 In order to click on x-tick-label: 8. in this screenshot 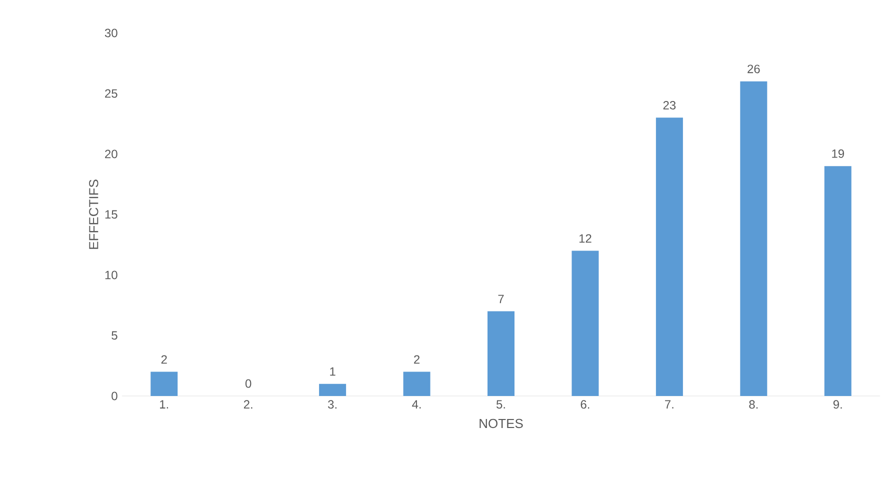, I will do `click(753, 404)`.